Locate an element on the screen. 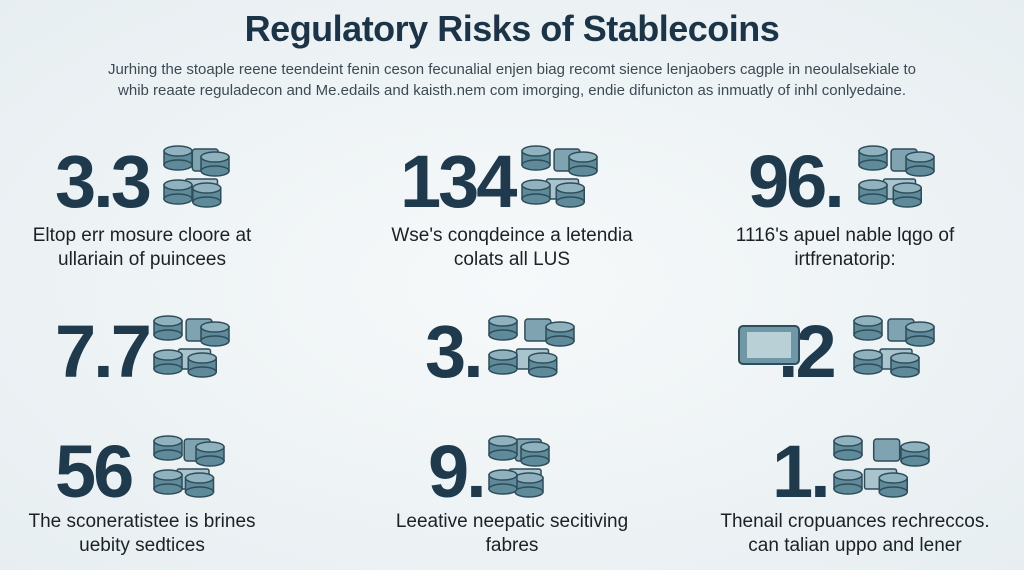 The width and height of the screenshot is (1024, 570). stat-number: 56 is located at coordinates (94, 471).